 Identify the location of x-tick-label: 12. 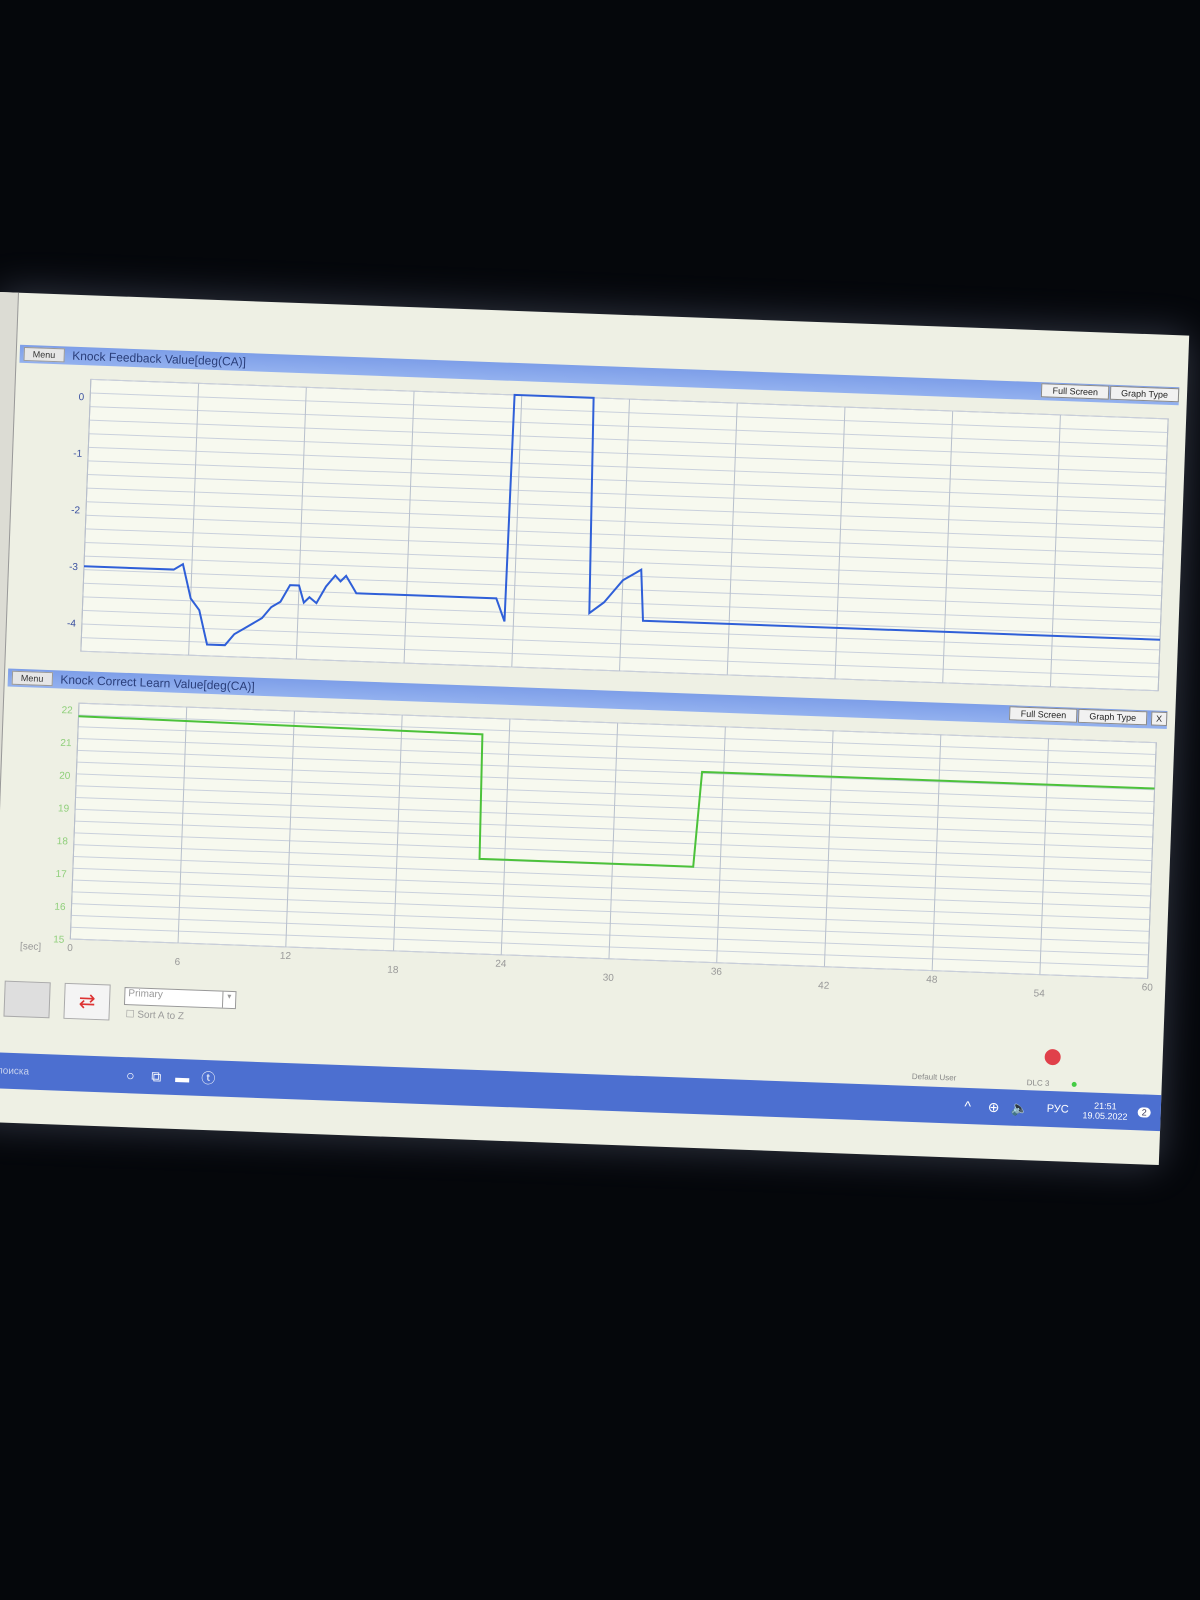
(286, 956).